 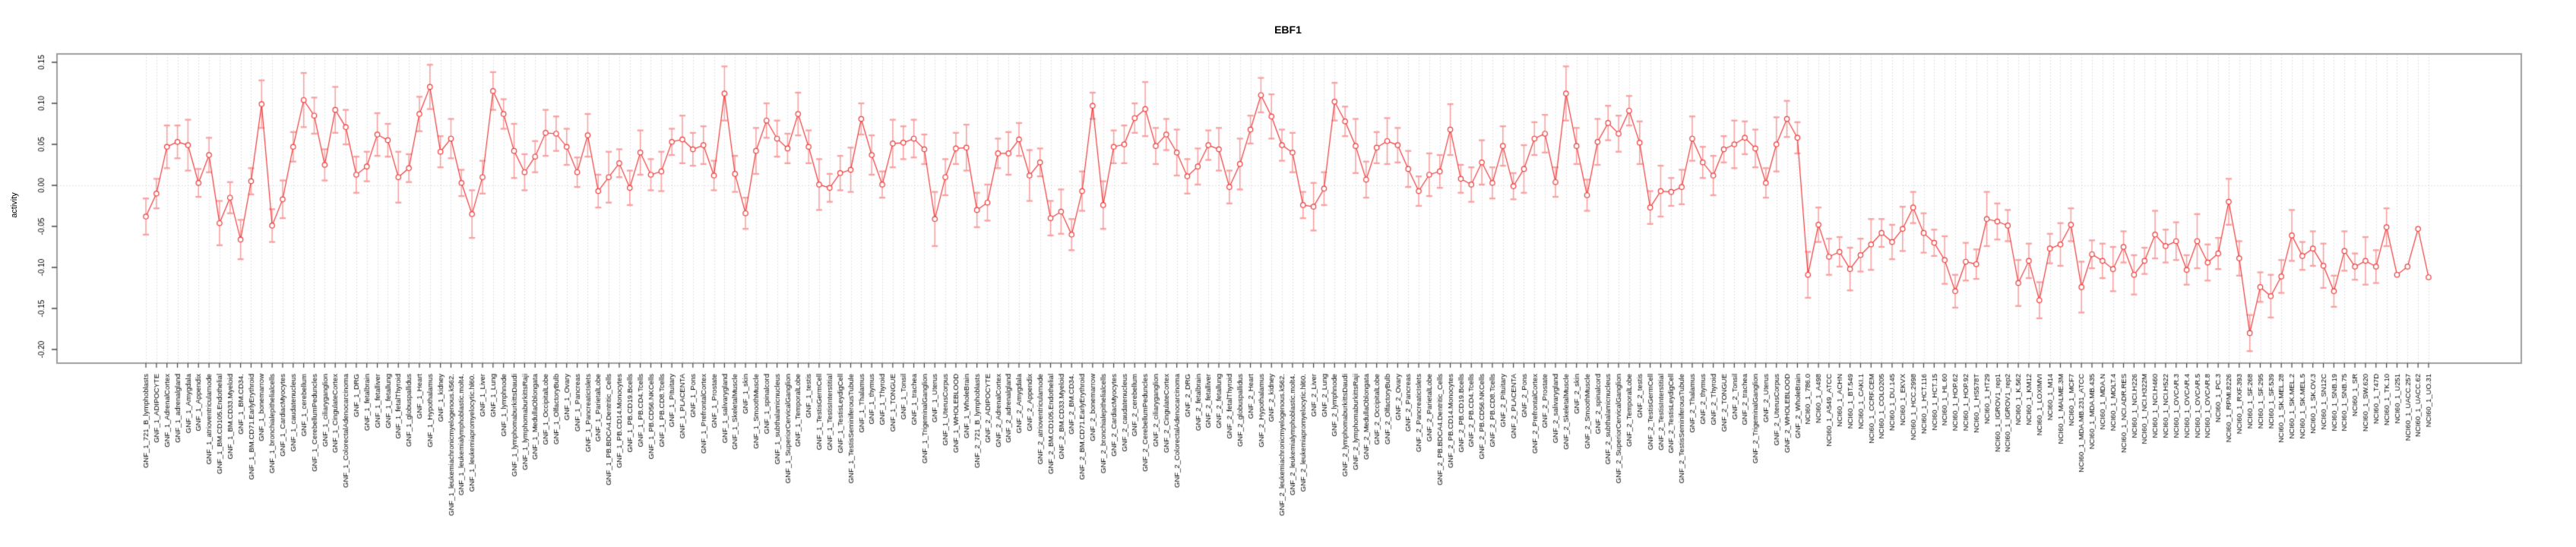 What do you see at coordinates (1288, 30) in the screenshot?
I see `chart-title: EBF1` at bounding box center [1288, 30].